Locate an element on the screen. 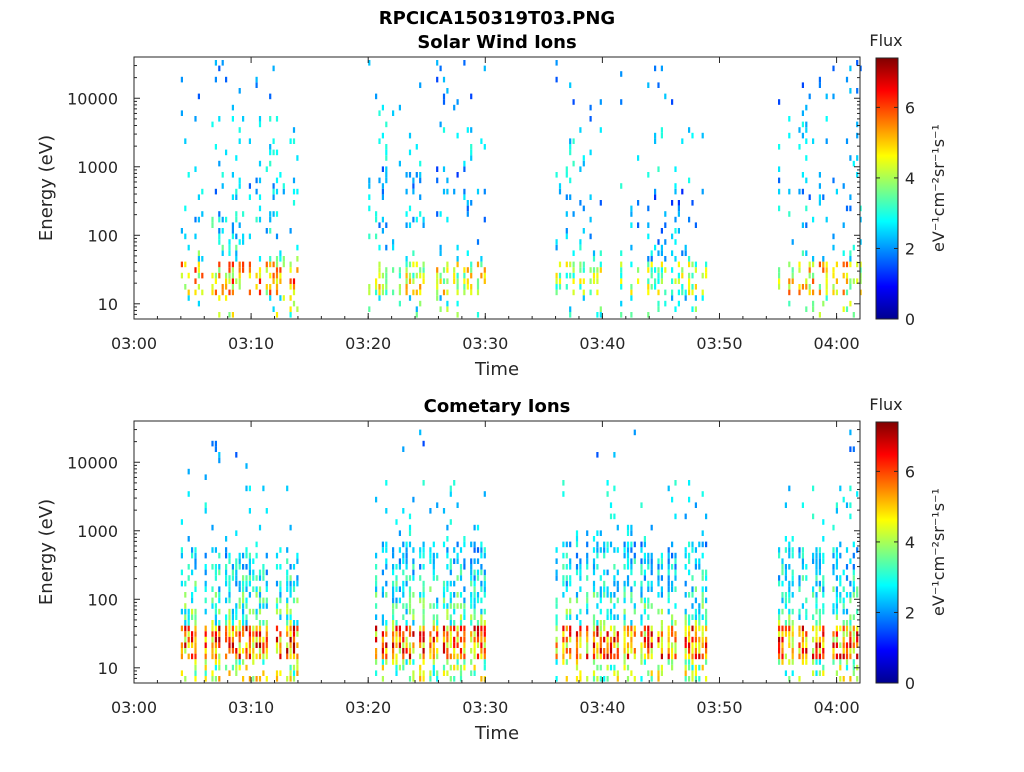 The image size is (1024, 772). x-tick-label: 03:00 is located at coordinates (134, 343).